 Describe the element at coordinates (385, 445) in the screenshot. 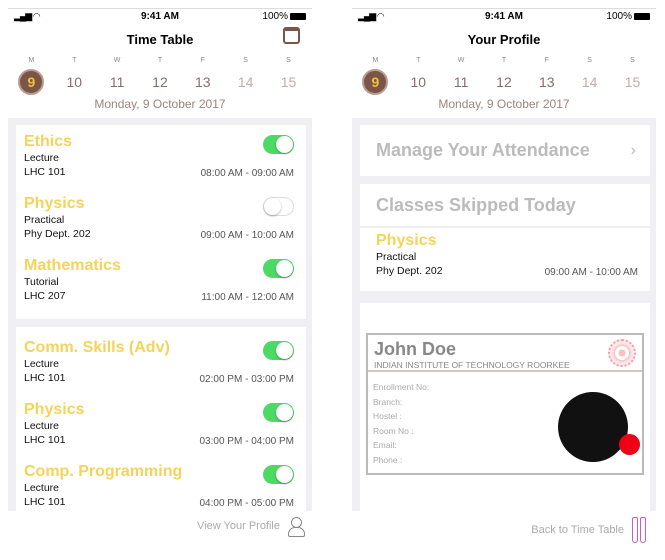

I see `id-field: Email:` at that location.